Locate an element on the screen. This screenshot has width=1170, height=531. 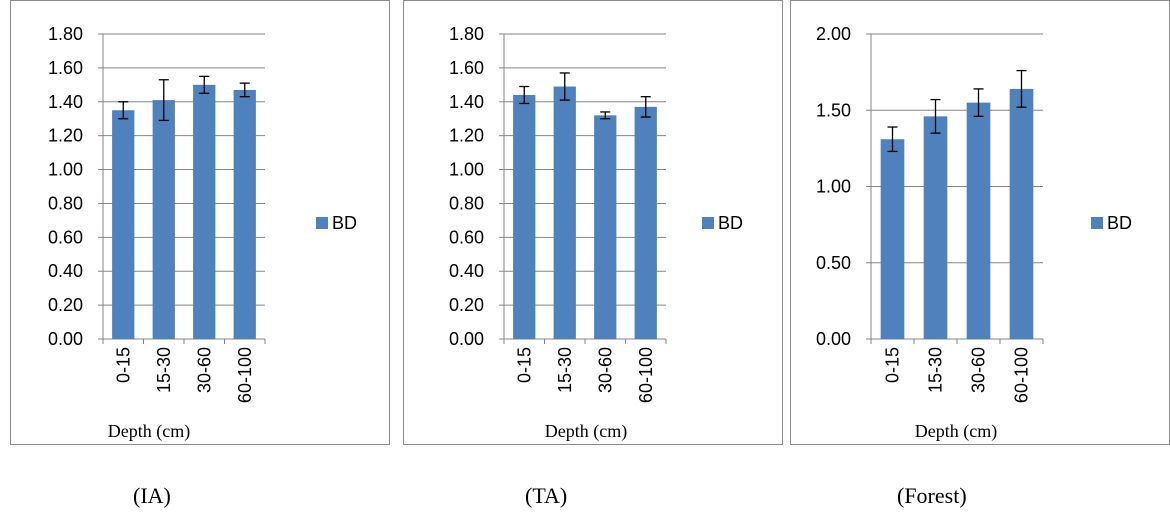
y-tick-label: 2.00 is located at coordinates (833, 34).